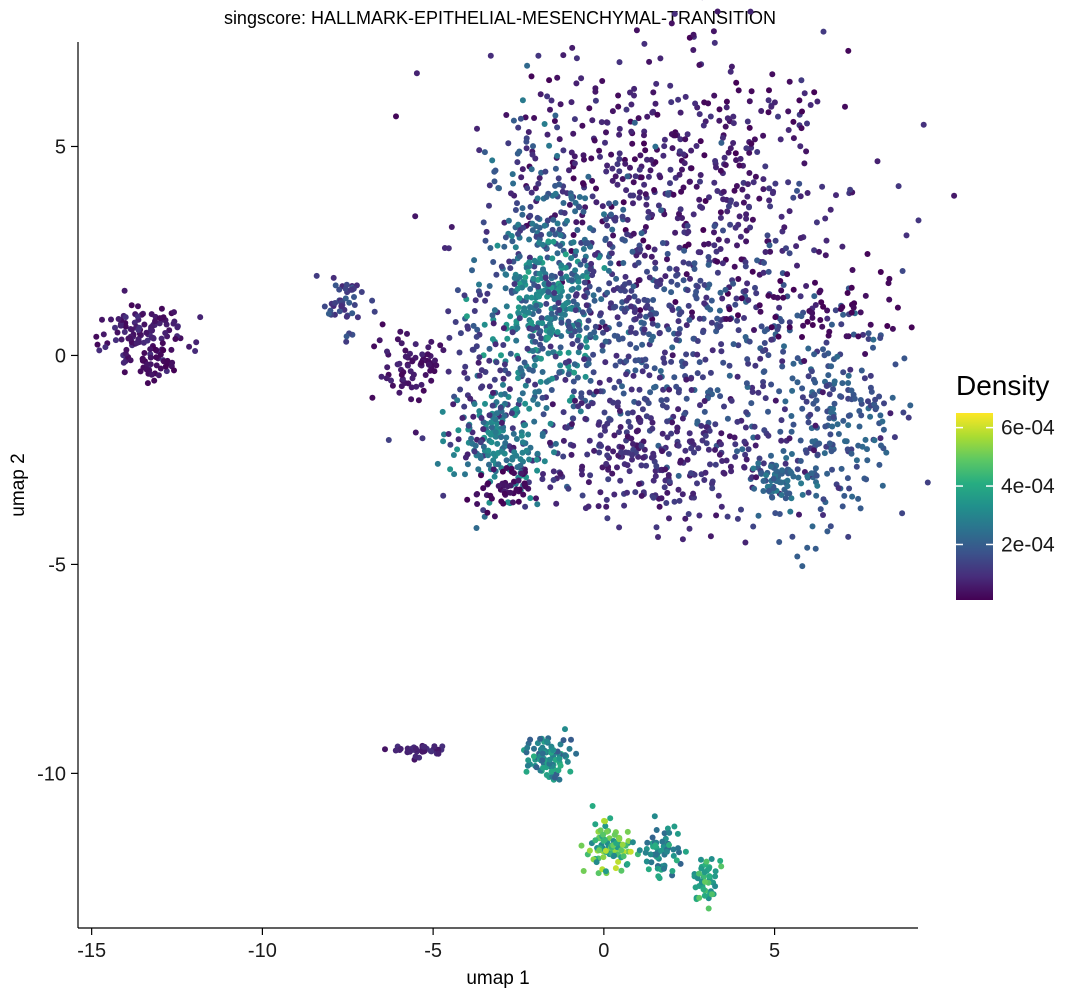 This screenshot has width=1080, height=992. What do you see at coordinates (51, 774) in the screenshot?
I see `y-tick-label: -10` at bounding box center [51, 774].